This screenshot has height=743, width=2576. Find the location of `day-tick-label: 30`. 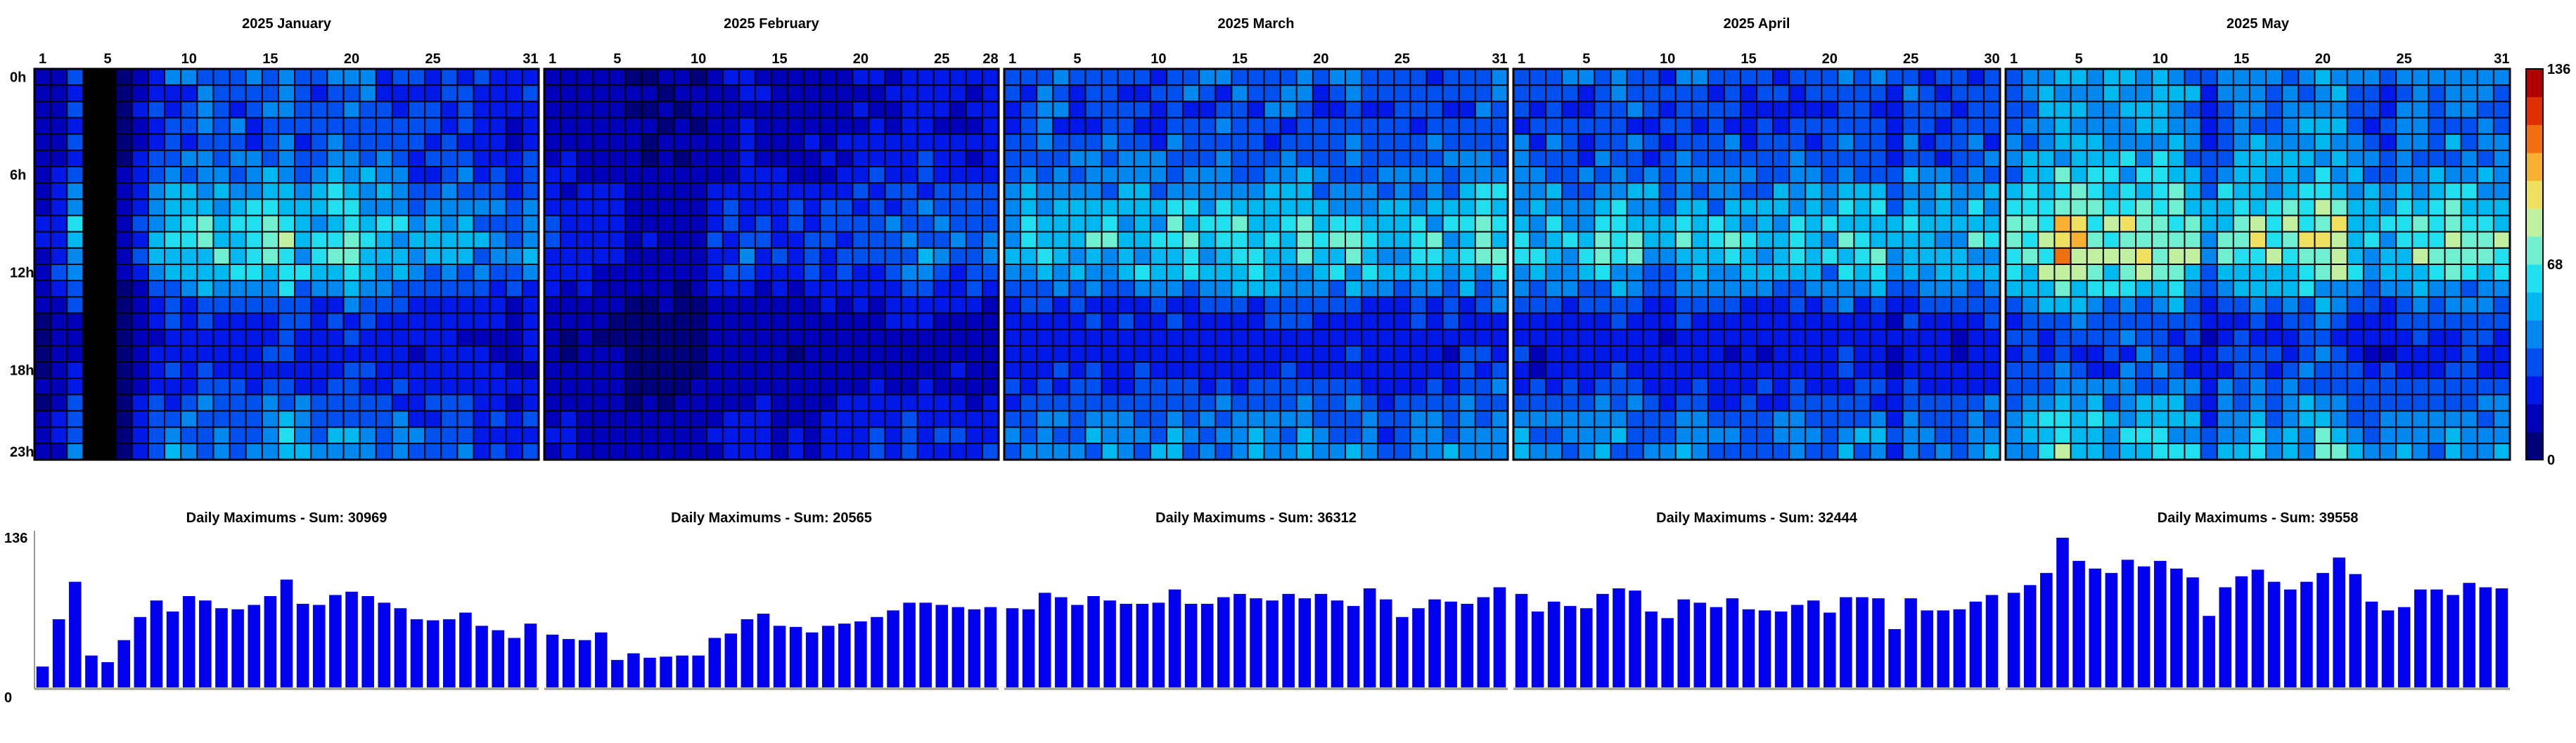

day-tick-label: 30 is located at coordinates (1992, 59).